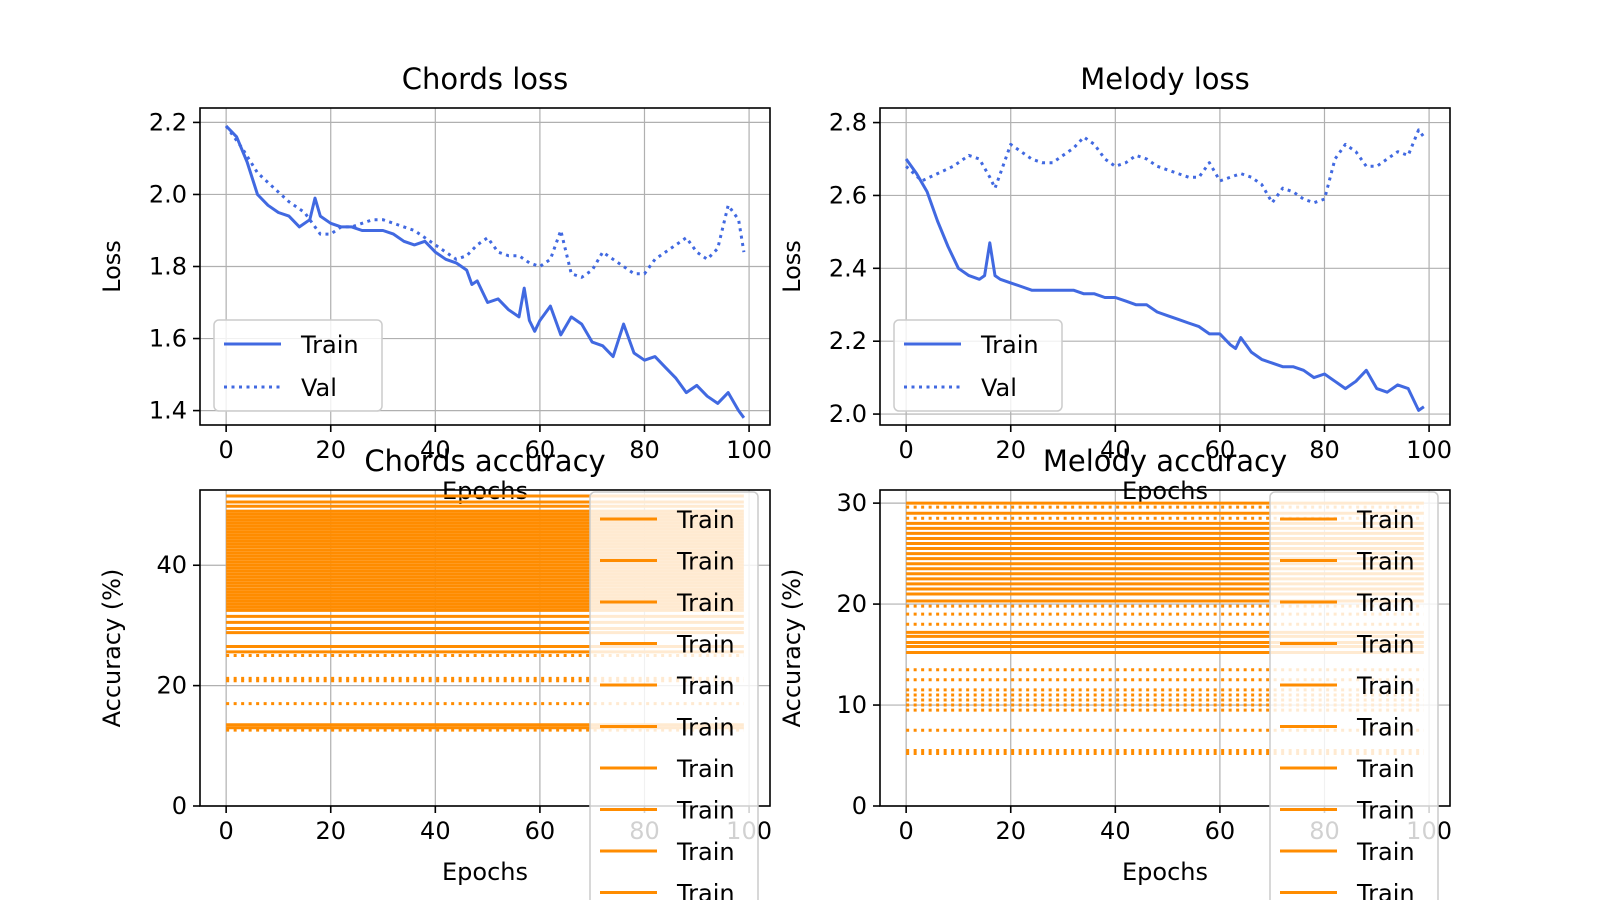 The image size is (1600, 900). Describe the element at coordinates (1164, 79) in the screenshot. I see `chart-title: Melody loss` at that location.